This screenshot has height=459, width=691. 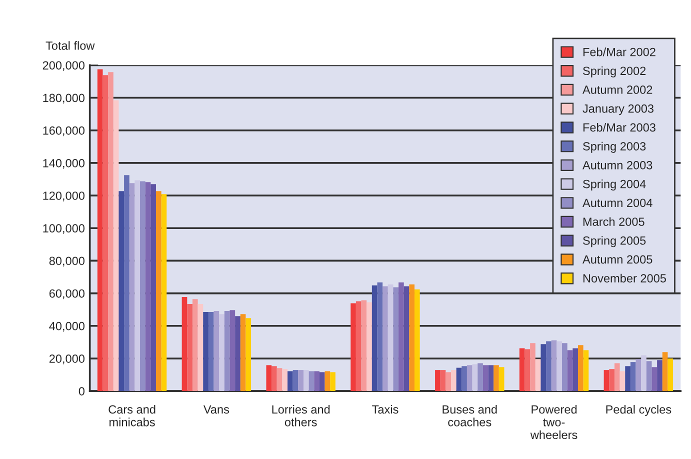 I want to click on legend-label: Spring 2002, so click(x=614, y=72).